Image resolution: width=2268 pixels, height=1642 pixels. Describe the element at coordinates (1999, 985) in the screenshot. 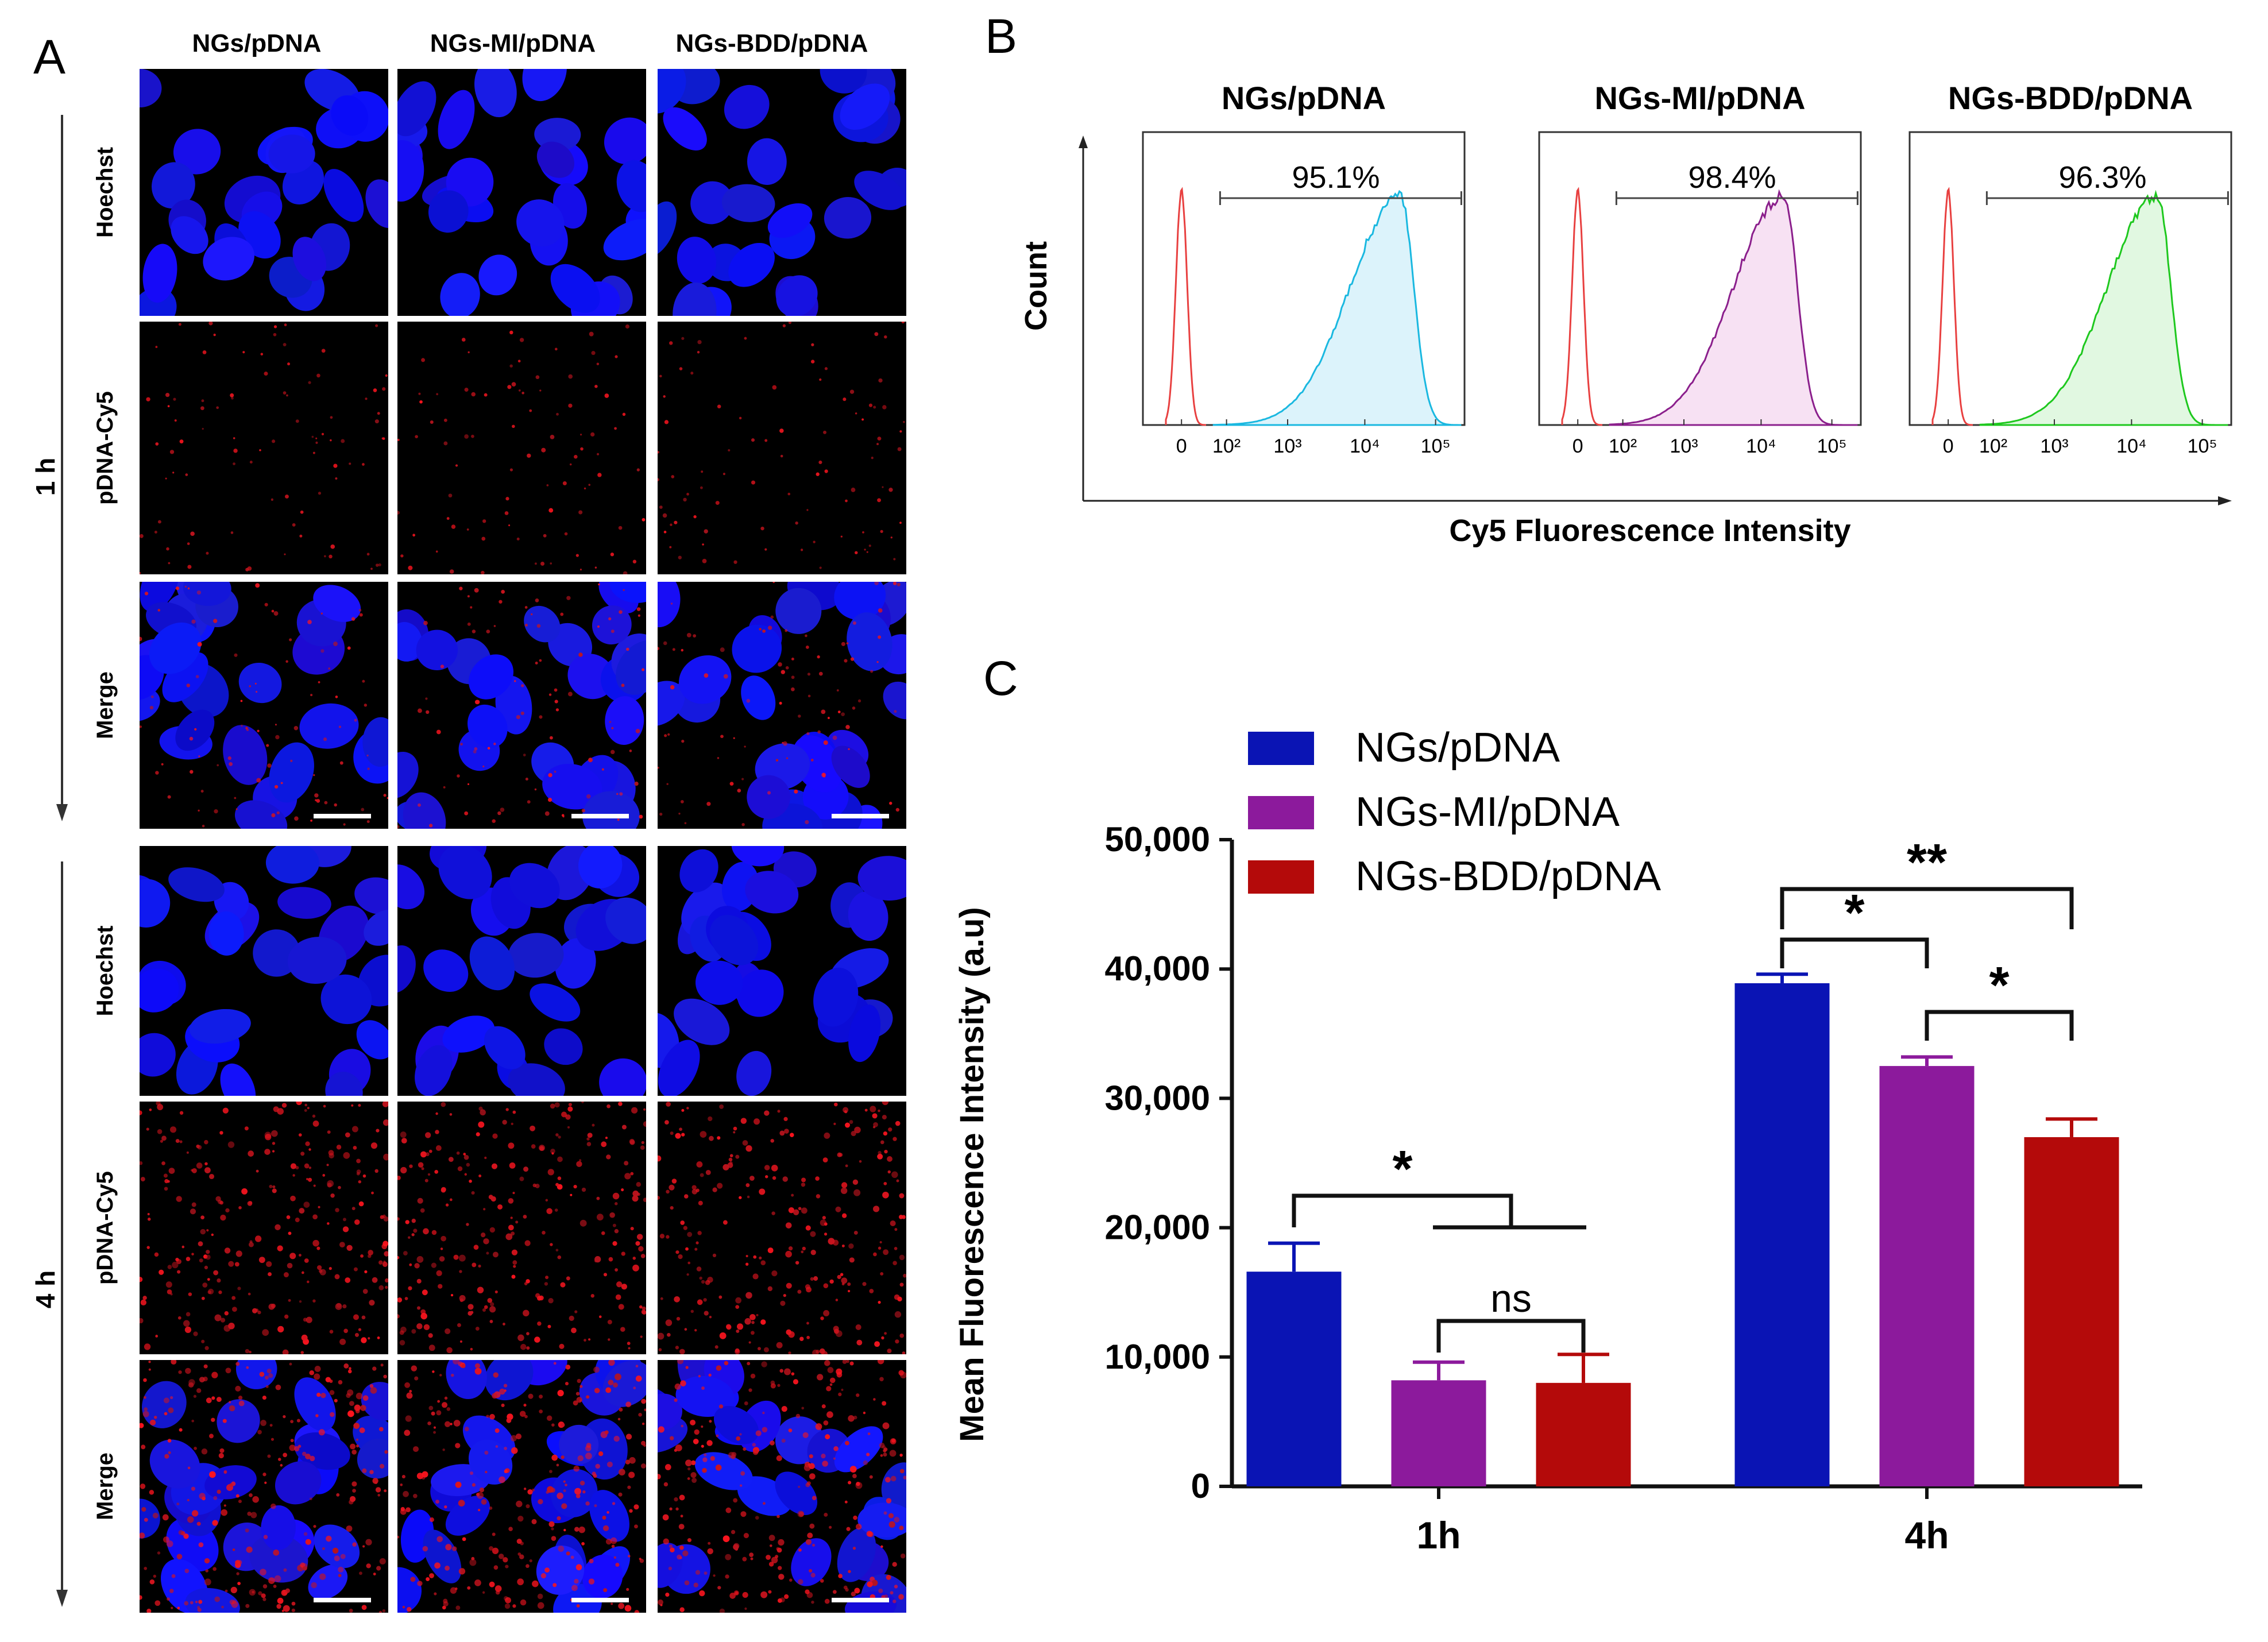

I see `significance-label: *` at that location.